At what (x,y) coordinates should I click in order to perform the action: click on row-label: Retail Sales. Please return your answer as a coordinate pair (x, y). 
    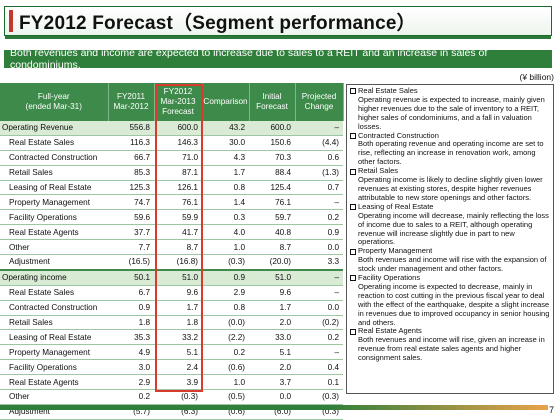
    Looking at the image, I should click on (54, 173).